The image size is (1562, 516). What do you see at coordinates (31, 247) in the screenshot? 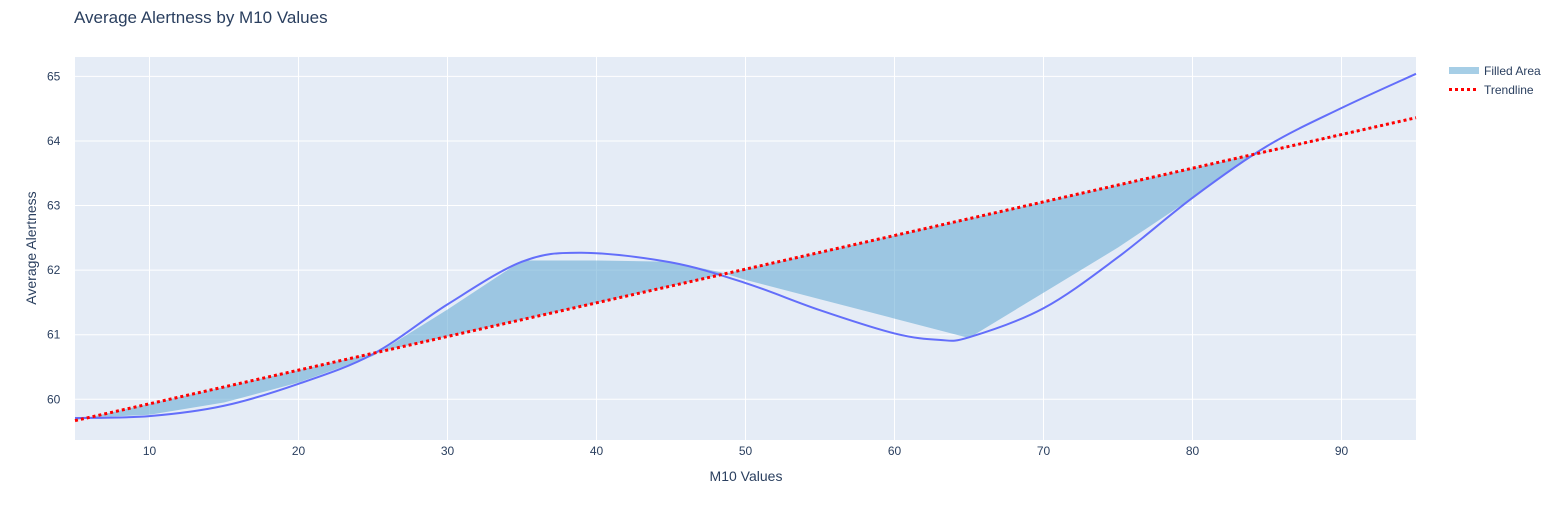
I see `y-axis-title: Average Alertness` at bounding box center [31, 247].